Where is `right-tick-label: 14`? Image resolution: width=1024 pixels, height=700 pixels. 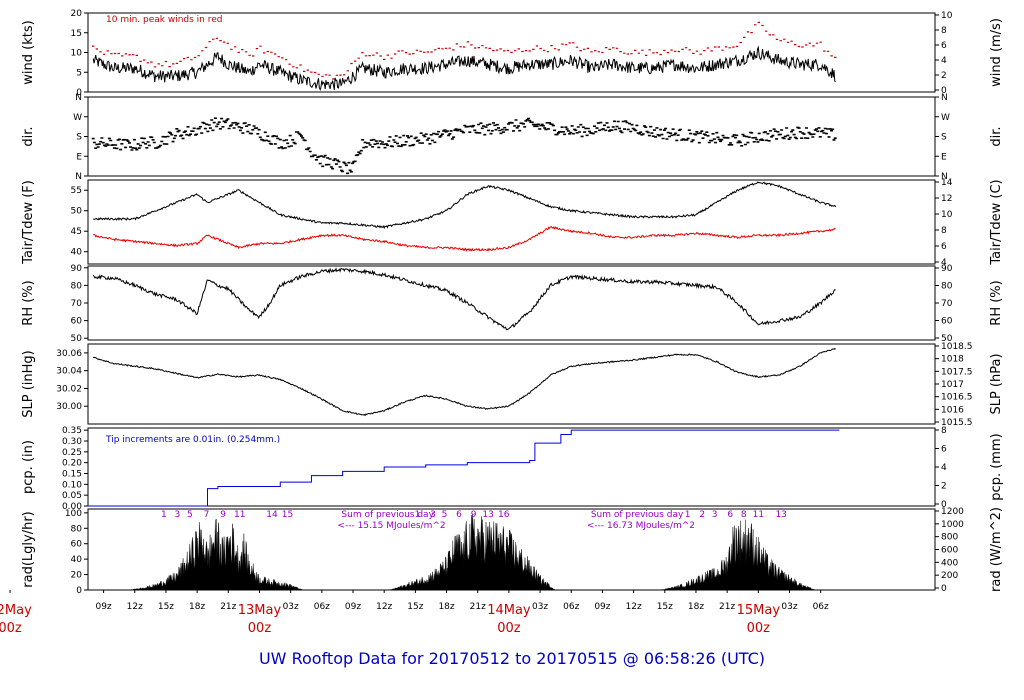 right-tick-label: 14 is located at coordinates (947, 183).